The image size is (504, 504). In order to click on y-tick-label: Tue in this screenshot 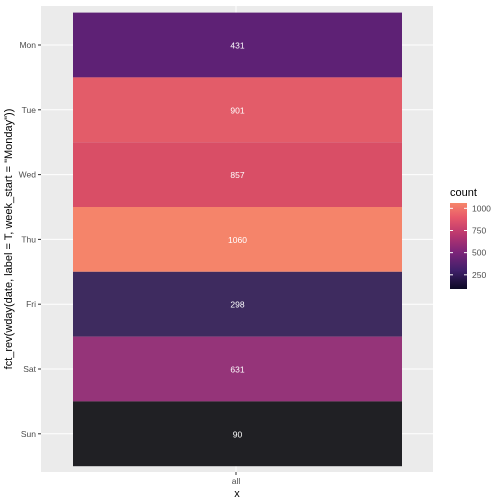, I will do `click(29, 110)`.